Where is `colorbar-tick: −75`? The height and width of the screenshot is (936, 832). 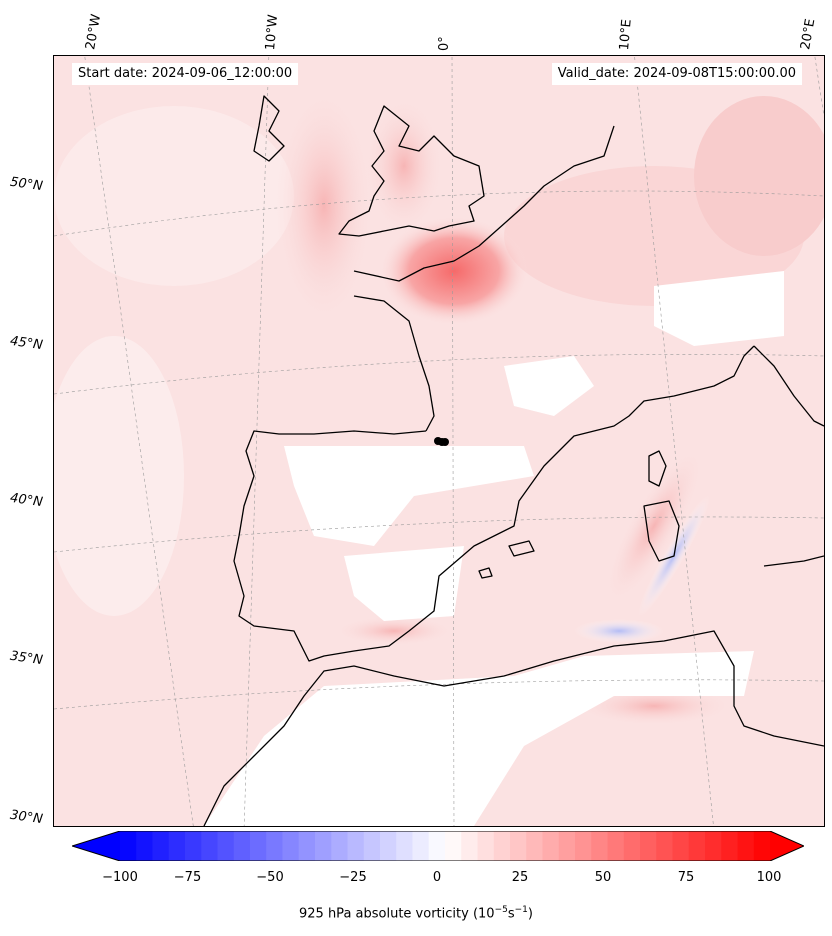
colorbar-tick: −75 is located at coordinates (187, 877).